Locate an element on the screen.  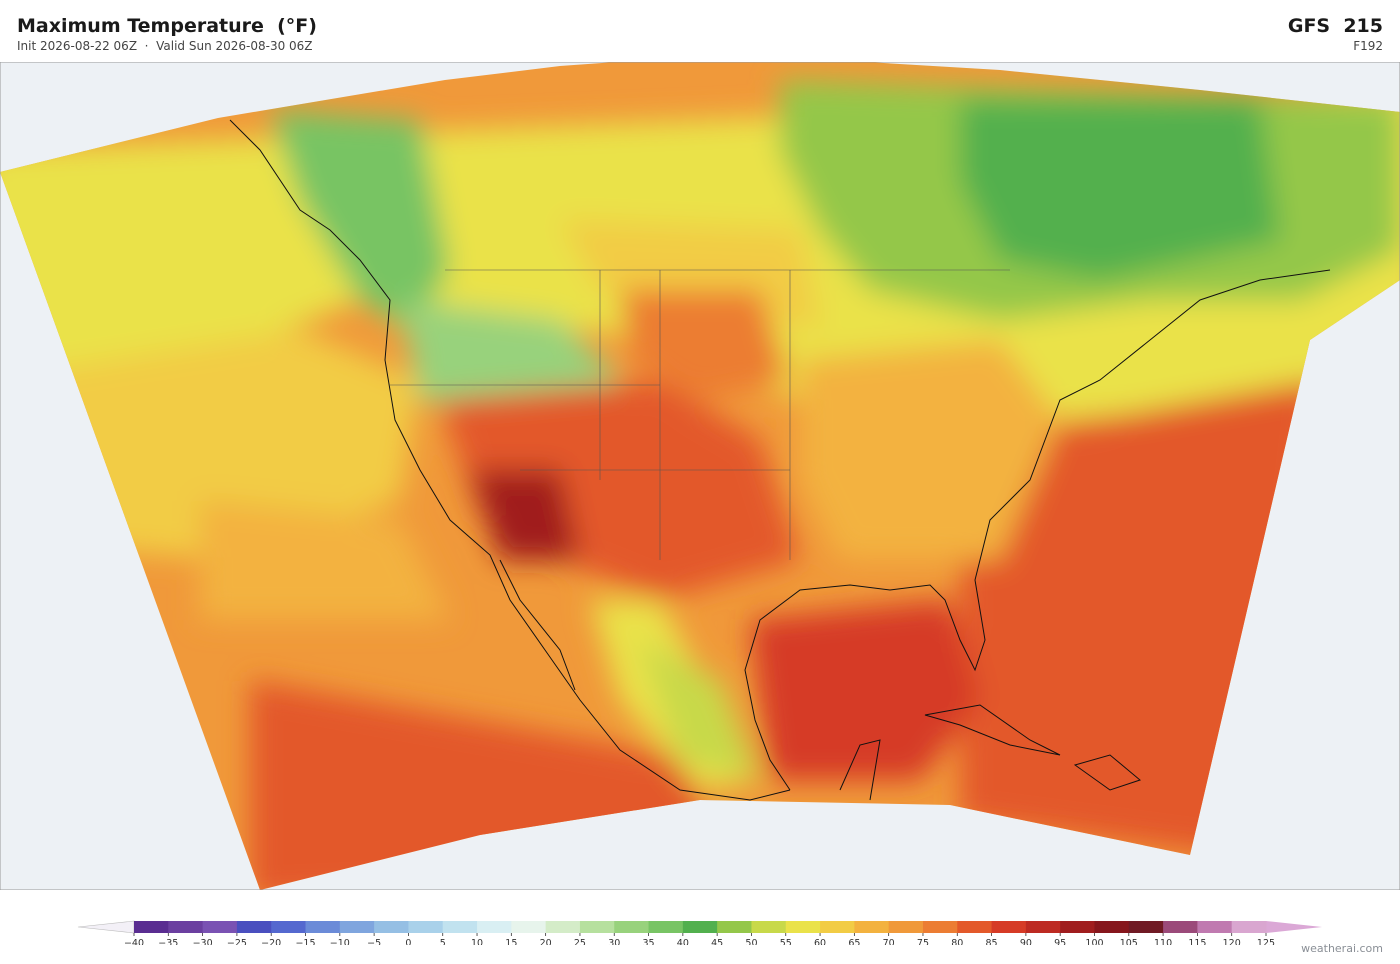
colorbar-tick-label: −40 is located at coordinates (134, 941).